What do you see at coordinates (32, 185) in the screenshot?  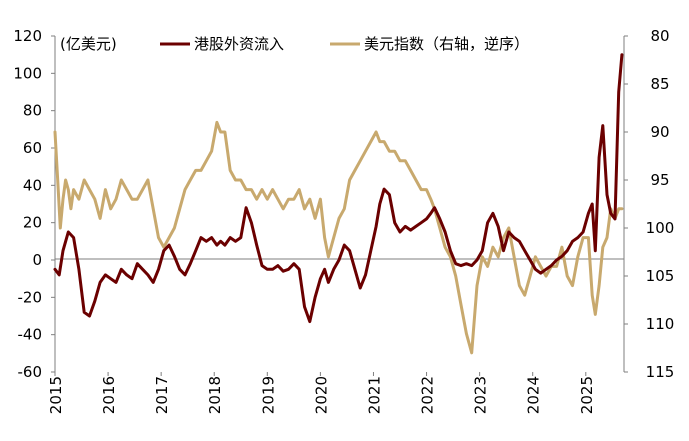 I see `left-tick-label: 40` at bounding box center [32, 185].